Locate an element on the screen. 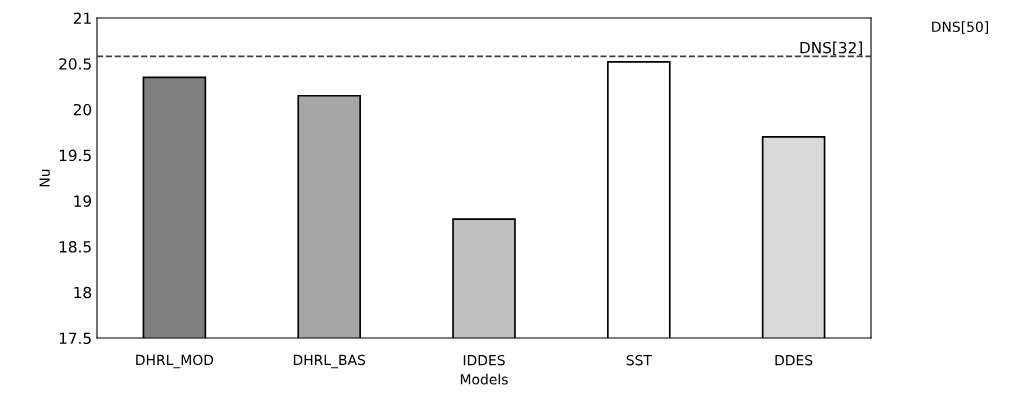 The height and width of the screenshot is (409, 1011). text: DNS[50] is located at coordinates (960, 27).